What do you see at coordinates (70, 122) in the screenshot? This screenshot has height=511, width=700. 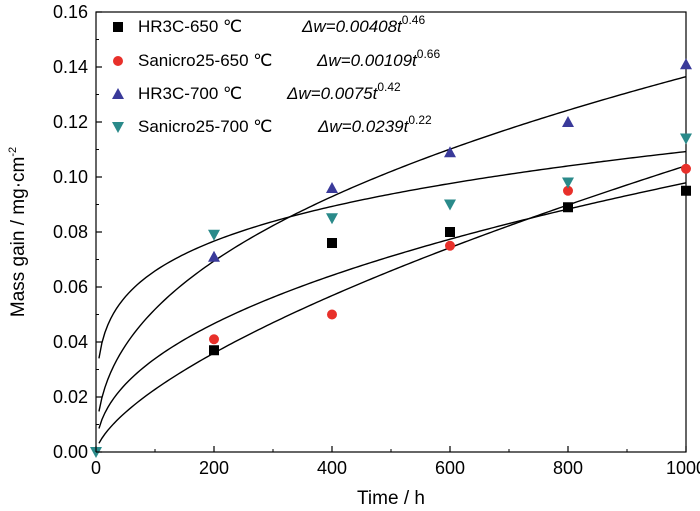 I see `y-tick-label: 0.12` at bounding box center [70, 122].